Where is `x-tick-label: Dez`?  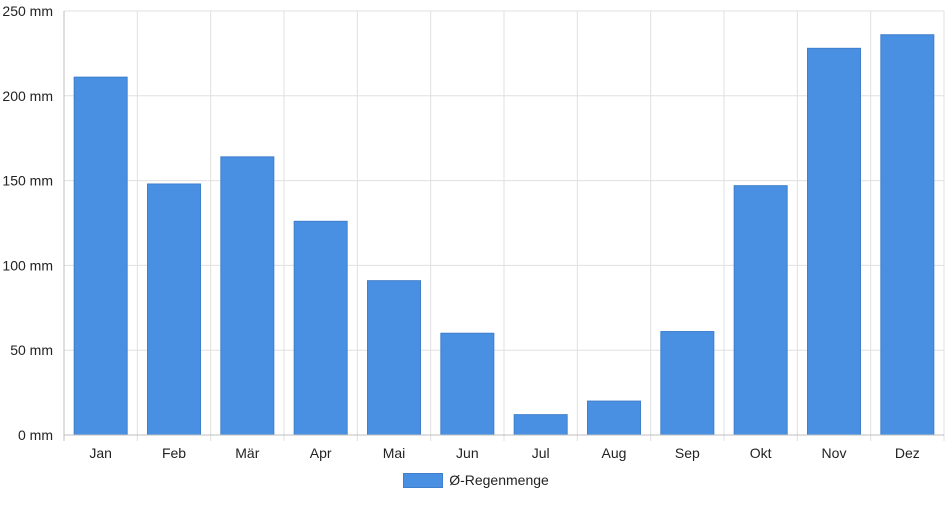 x-tick-label: Dez is located at coordinates (907, 453).